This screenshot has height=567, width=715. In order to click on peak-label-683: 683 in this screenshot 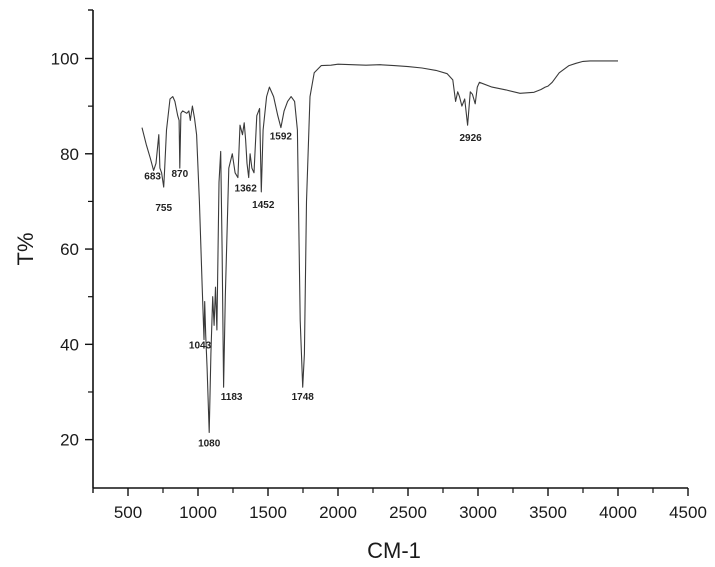, I will do `click(152, 176)`.